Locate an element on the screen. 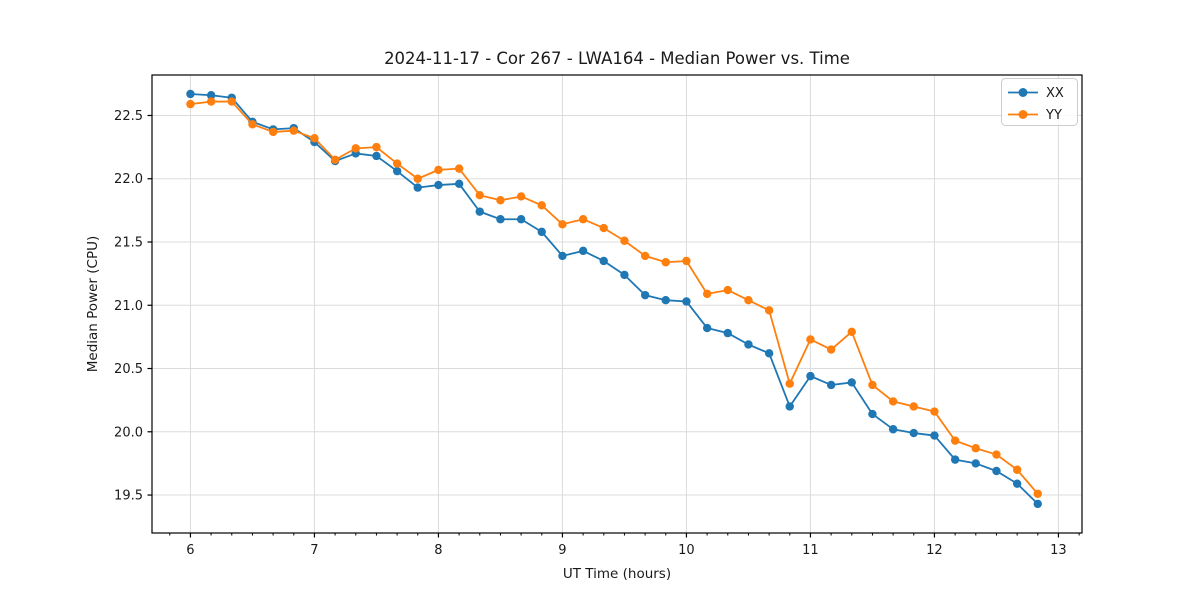  y-tick-label: 21.5 is located at coordinates (128, 243).